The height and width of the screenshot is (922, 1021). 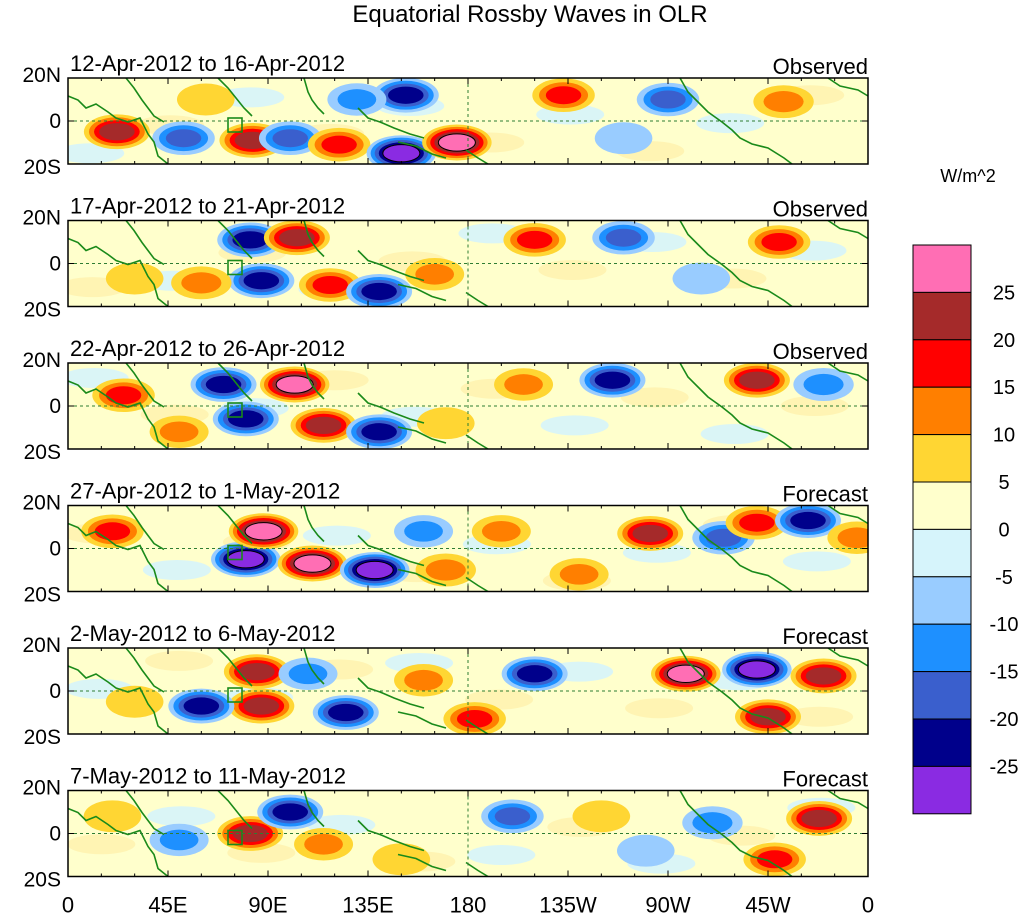 I want to click on longitude-tick-label: 90W, so click(x=667, y=905).